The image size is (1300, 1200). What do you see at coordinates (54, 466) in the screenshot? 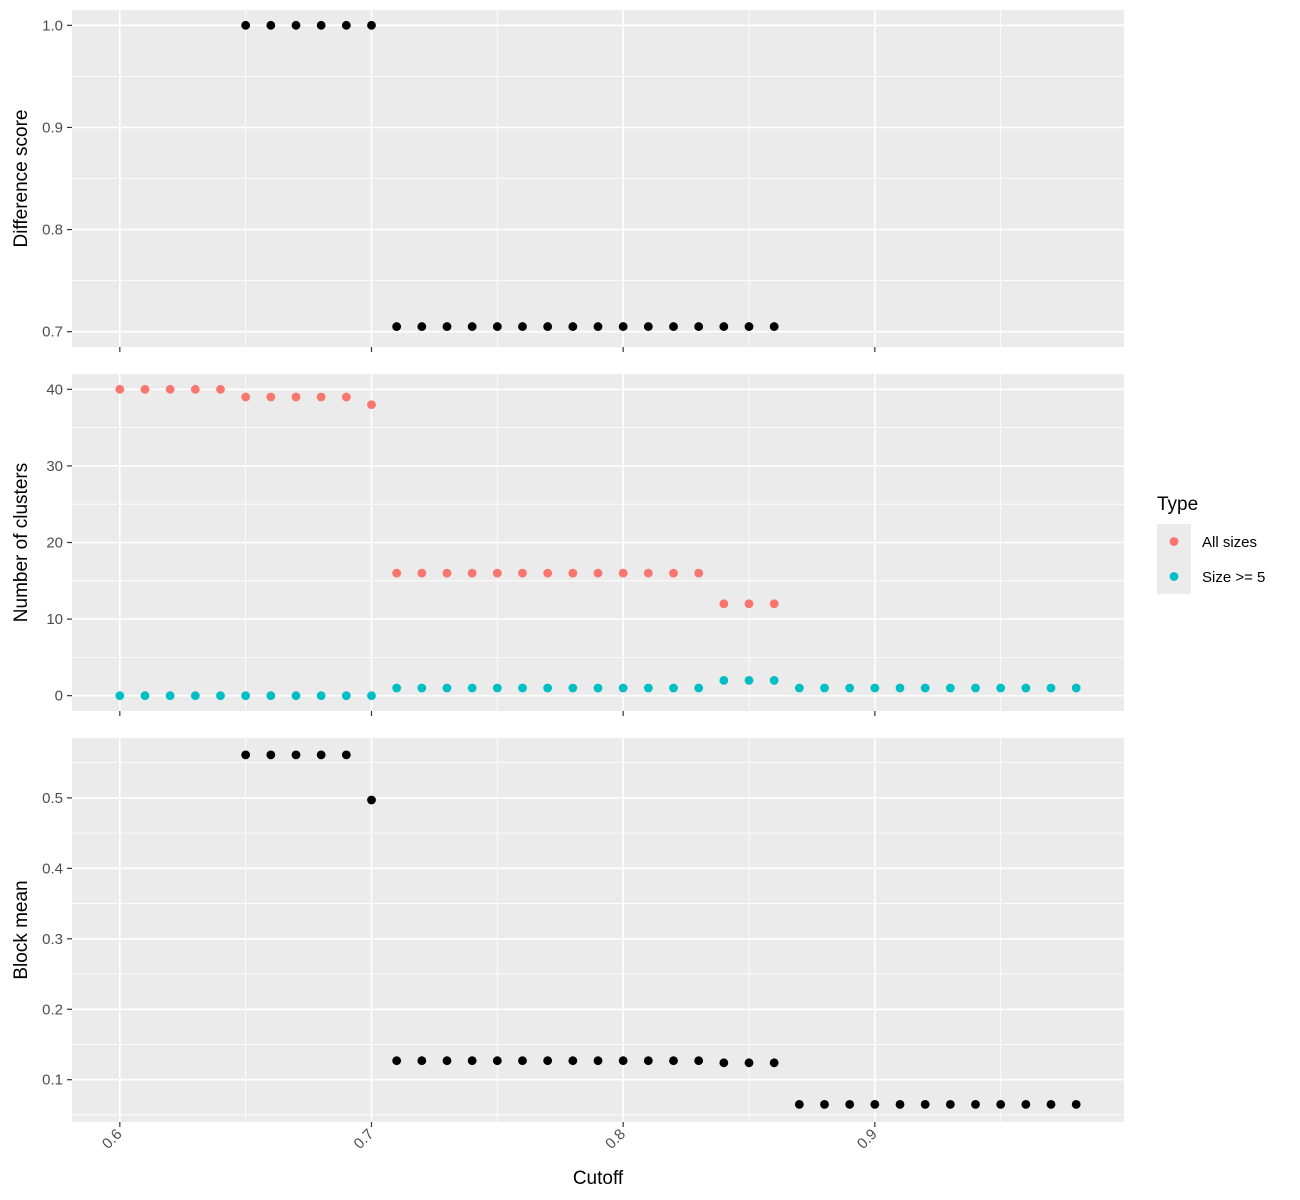
I see `y-tick-label: 30` at bounding box center [54, 466].